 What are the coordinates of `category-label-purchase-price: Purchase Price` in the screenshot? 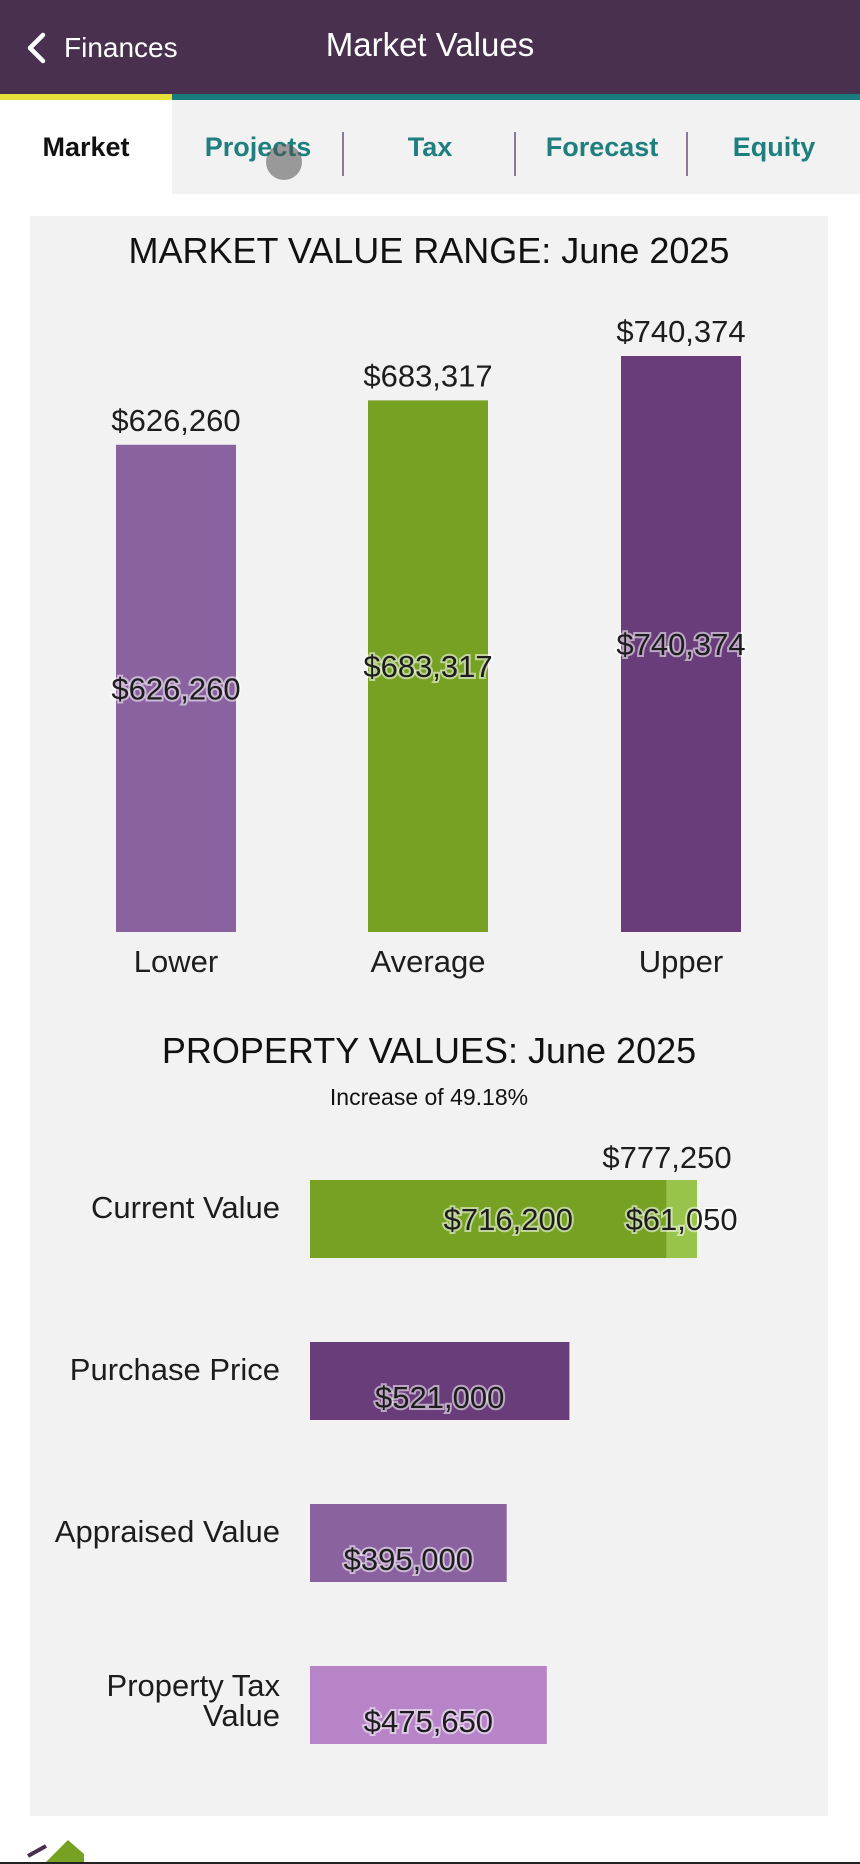 It's located at (175, 1369).